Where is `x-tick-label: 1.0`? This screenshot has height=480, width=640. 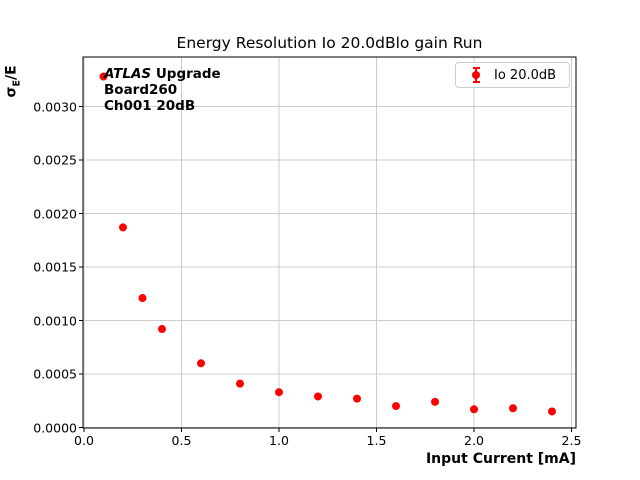
x-tick-label: 1.0 is located at coordinates (279, 440).